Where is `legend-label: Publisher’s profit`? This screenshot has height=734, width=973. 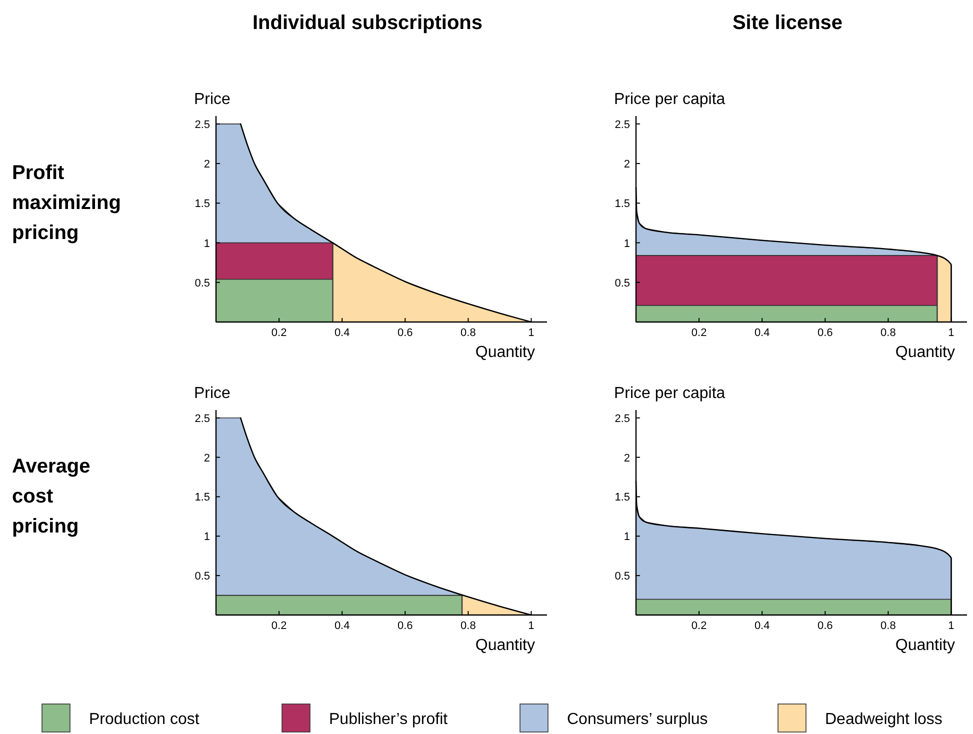
legend-label: Publisher’s profit is located at coordinates (388, 719).